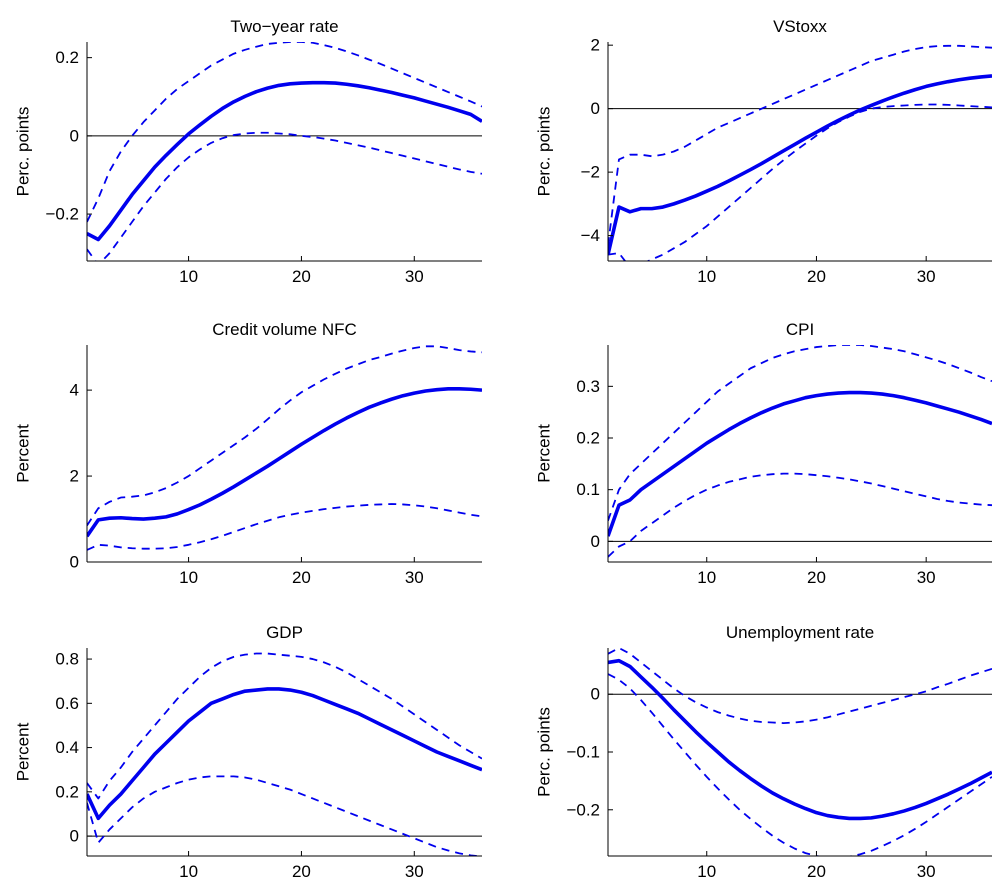 The height and width of the screenshot is (886, 993). Describe the element at coordinates (800, 632) in the screenshot. I see `panel-title: Unemployment rate` at that location.